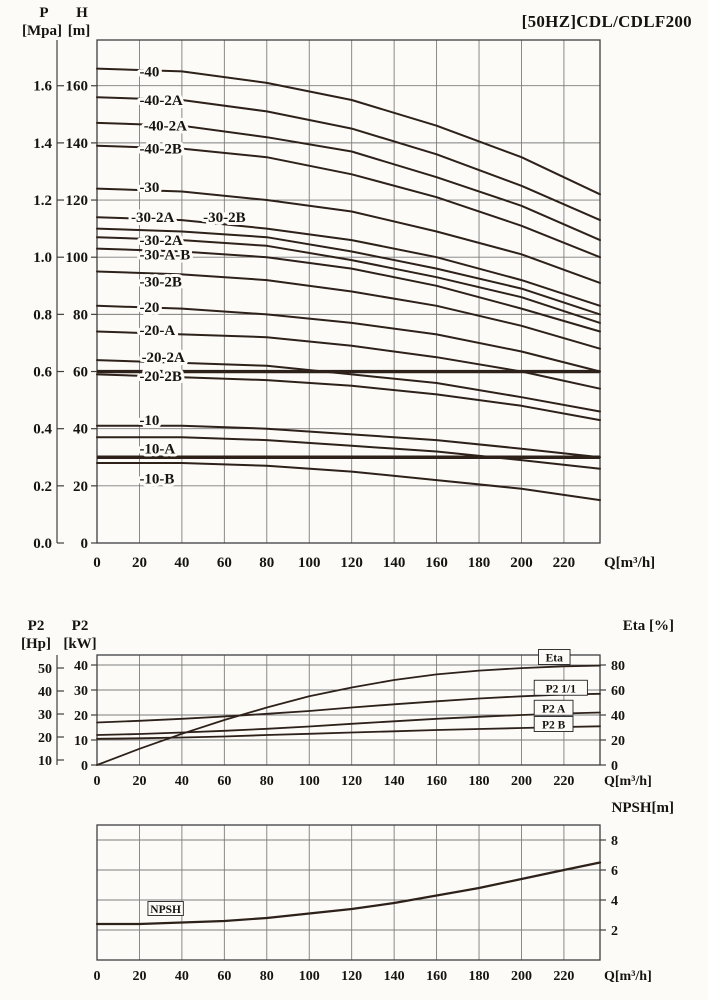 The width and height of the screenshot is (708, 1000). I want to click on power-curves, so click(348, 715).